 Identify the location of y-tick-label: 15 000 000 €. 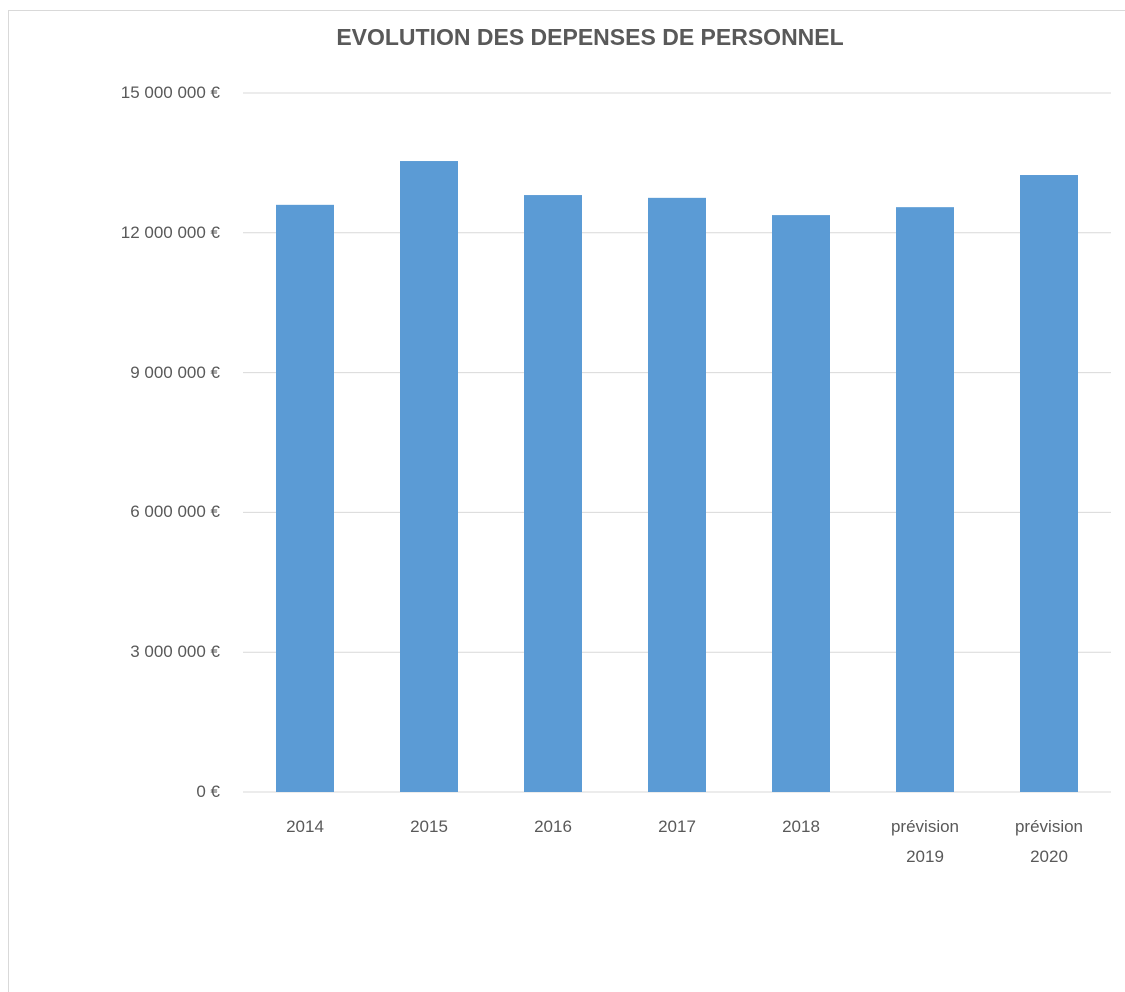
(170, 92).